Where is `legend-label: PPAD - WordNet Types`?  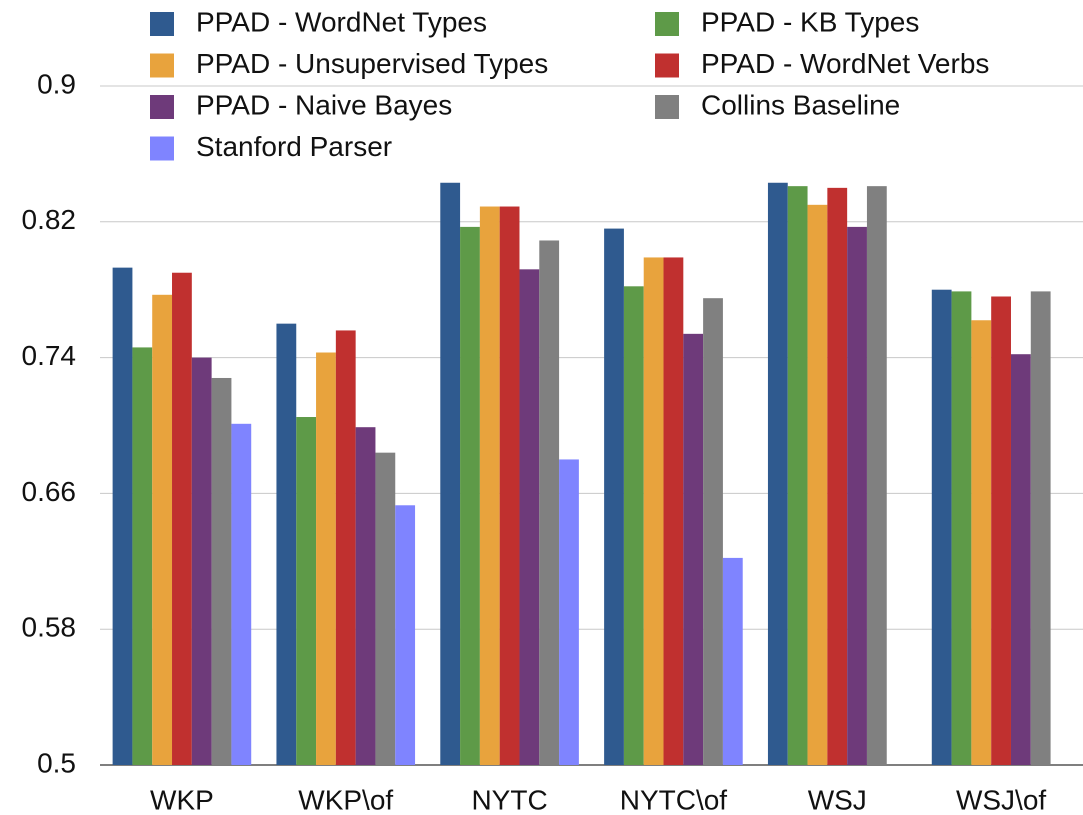 legend-label: PPAD - WordNet Types is located at coordinates (341, 21).